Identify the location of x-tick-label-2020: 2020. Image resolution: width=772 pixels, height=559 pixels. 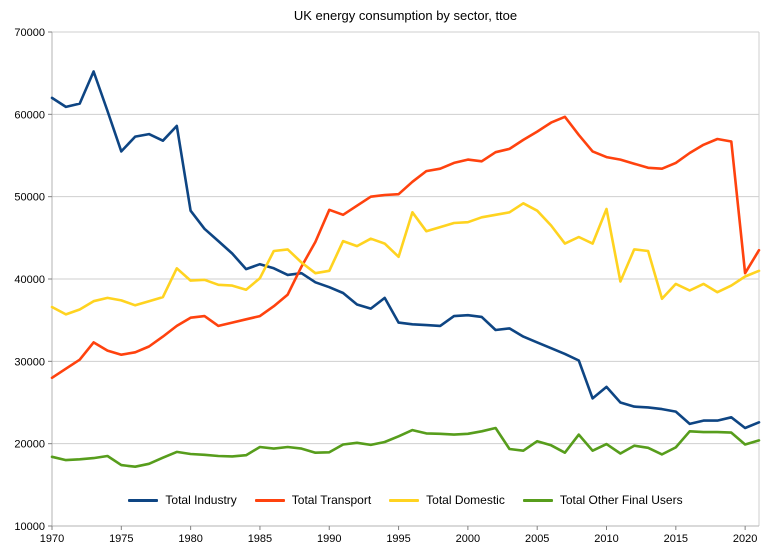
(745, 539).